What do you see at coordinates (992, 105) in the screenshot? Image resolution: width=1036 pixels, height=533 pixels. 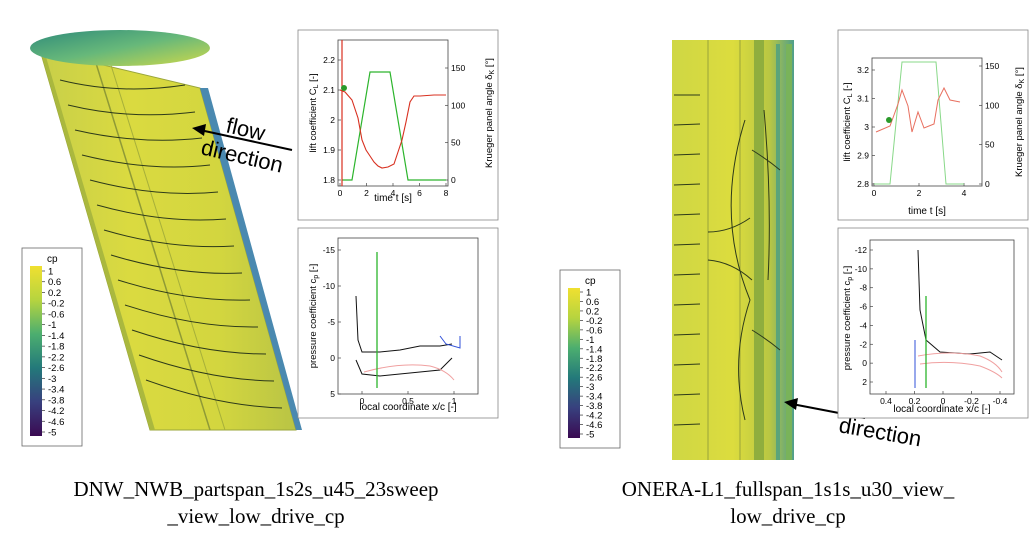 I see `right-lift-y2tick-label: 100` at bounding box center [992, 105].